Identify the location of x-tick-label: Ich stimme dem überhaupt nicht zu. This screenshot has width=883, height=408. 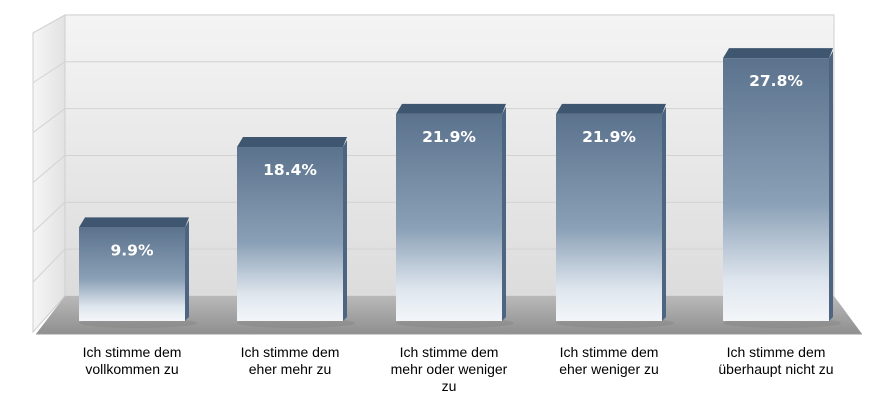
(775, 360).